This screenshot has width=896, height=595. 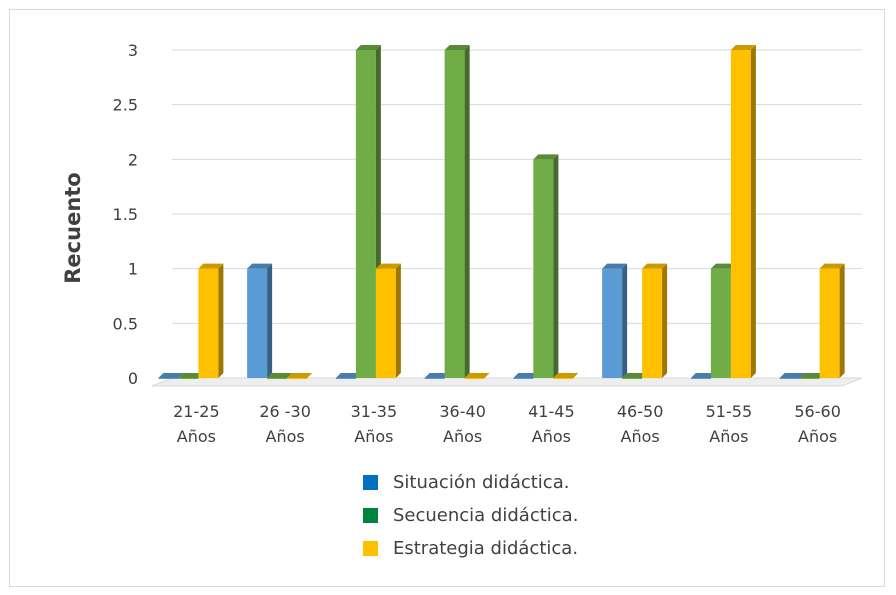 I want to click on y-tick-label: 1, so click(x=133, y=269).